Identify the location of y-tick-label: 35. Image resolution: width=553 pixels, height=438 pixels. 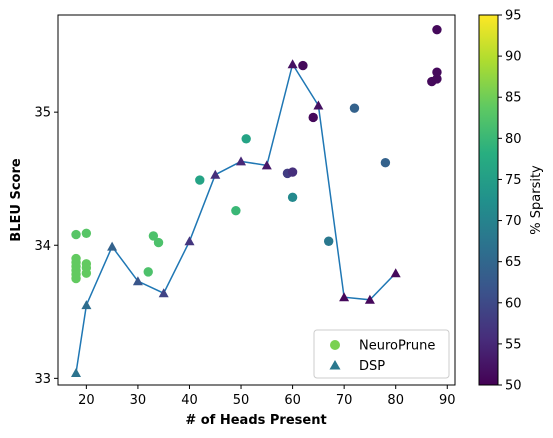
(42, 113).